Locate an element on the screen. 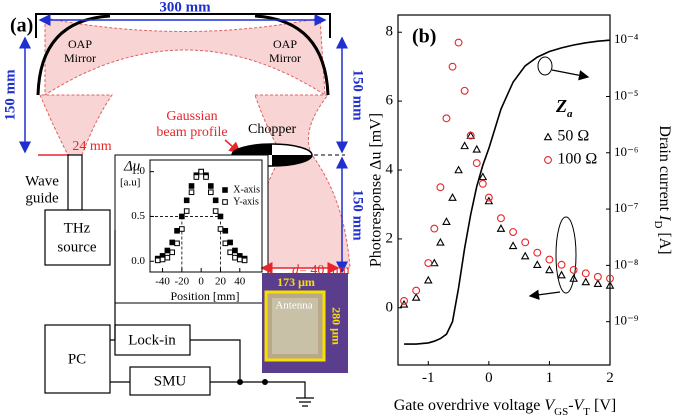 This screenshot has width=681, height=418. antenna-image: 173 μm Antenna 280 μm is located at coordinates (305, 323).